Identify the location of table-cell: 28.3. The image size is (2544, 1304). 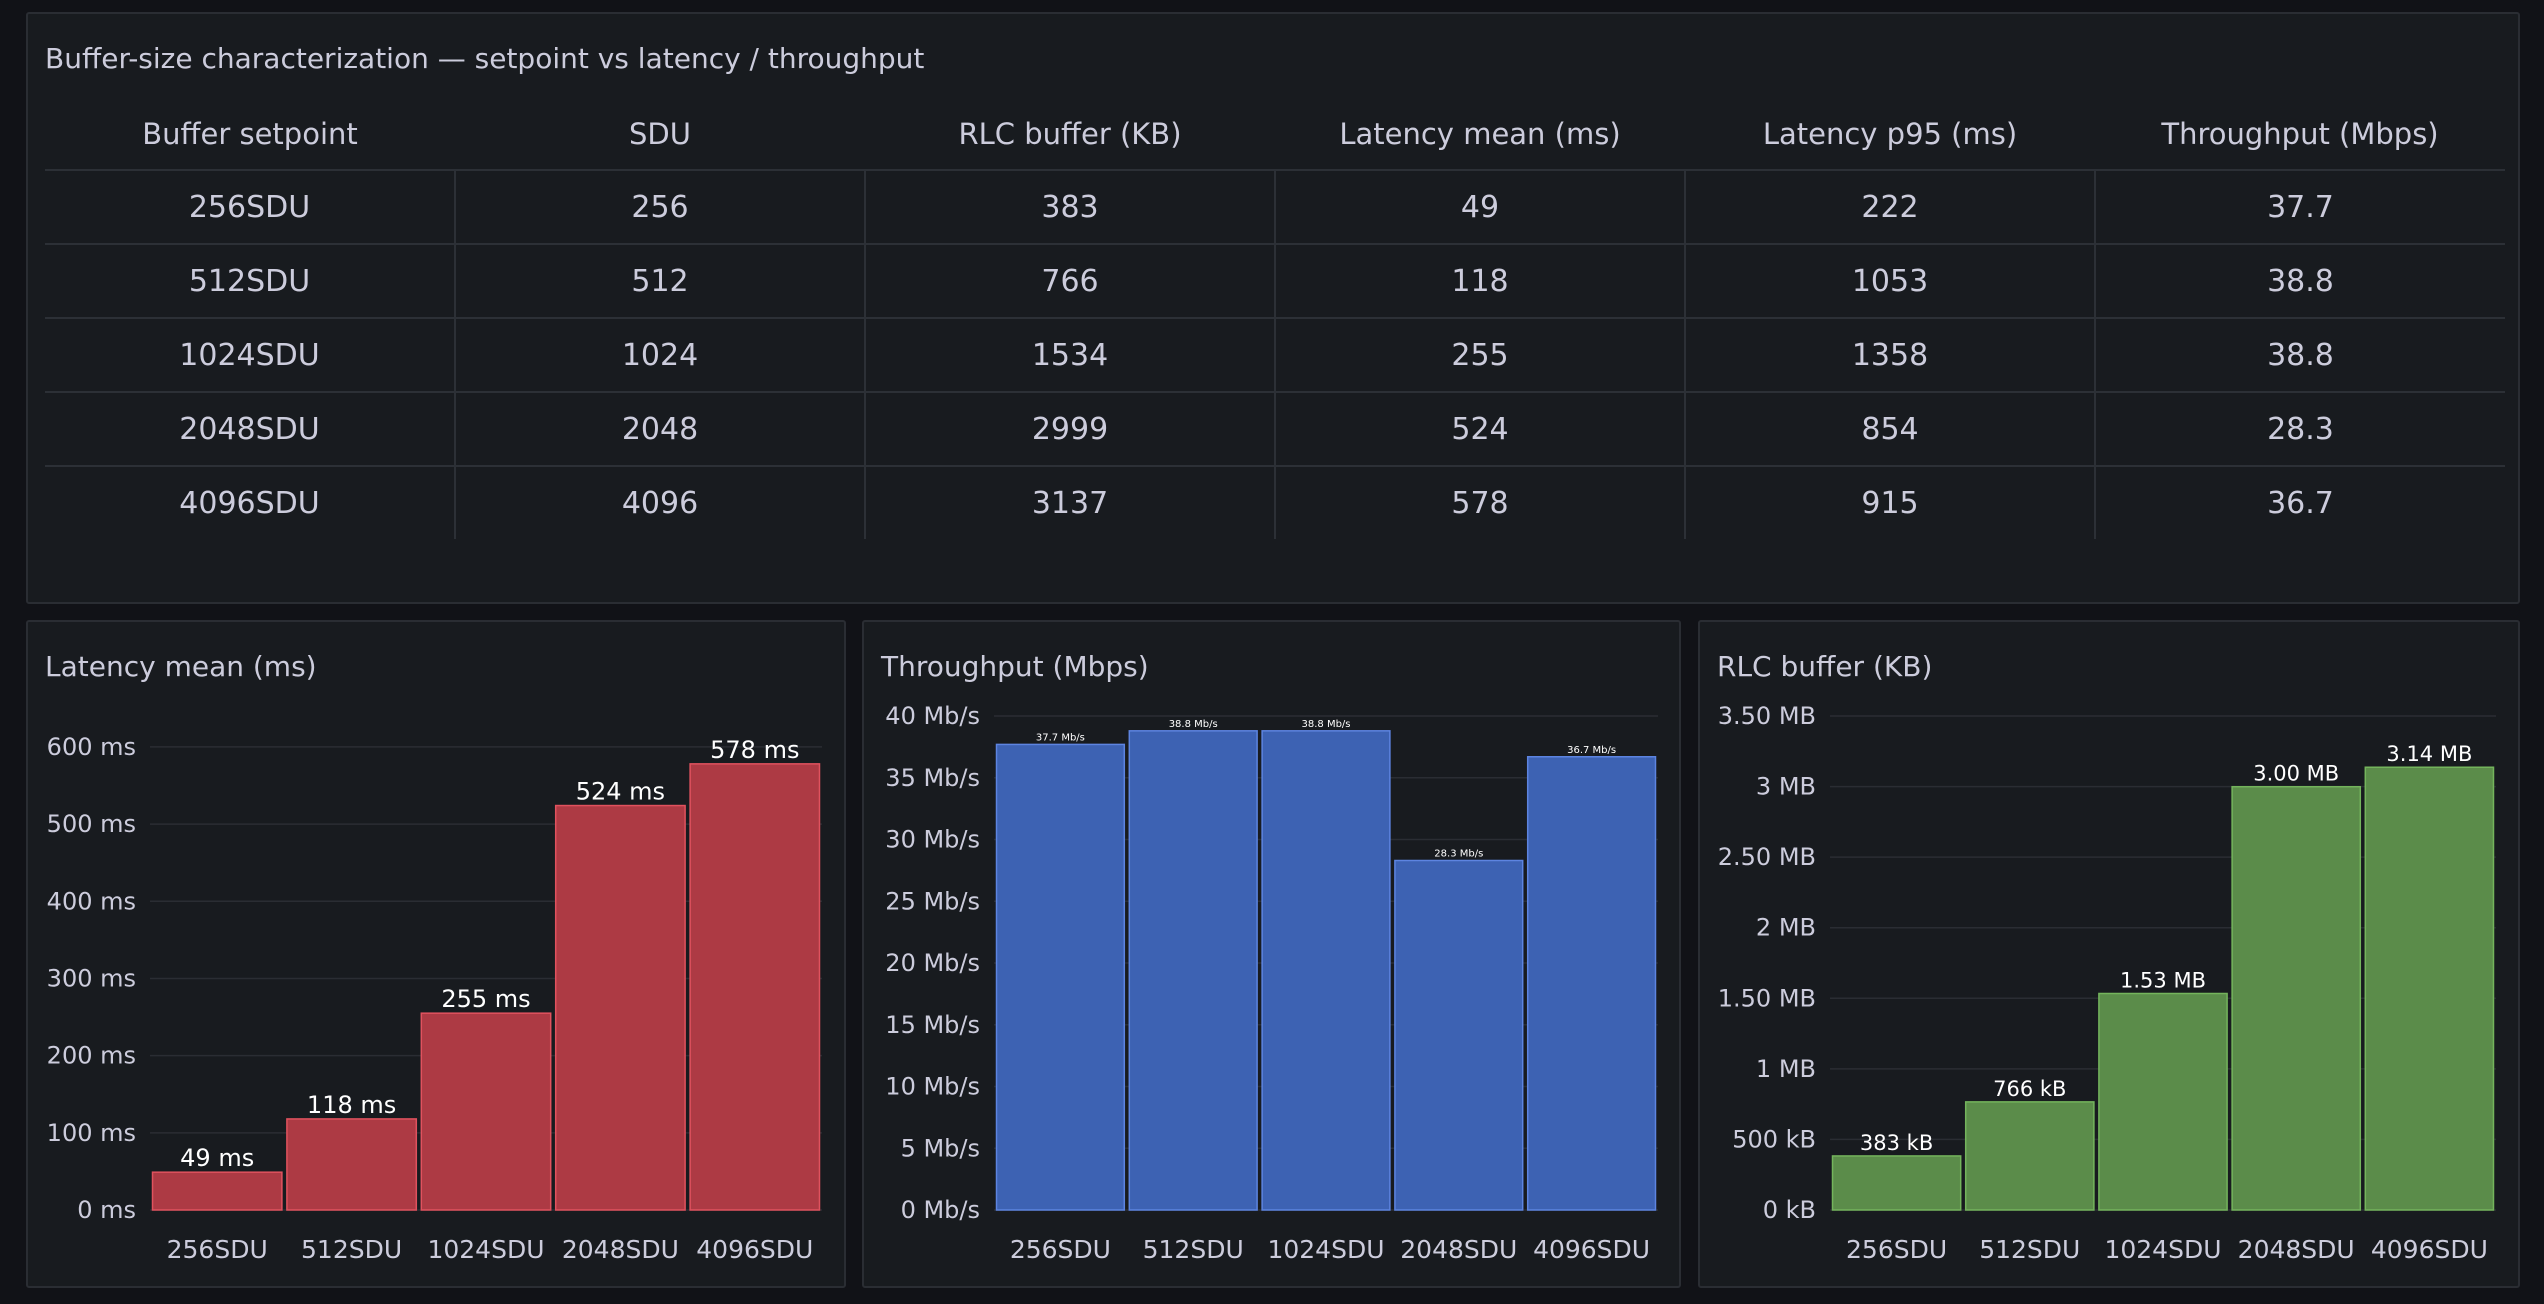
(2300, 429).